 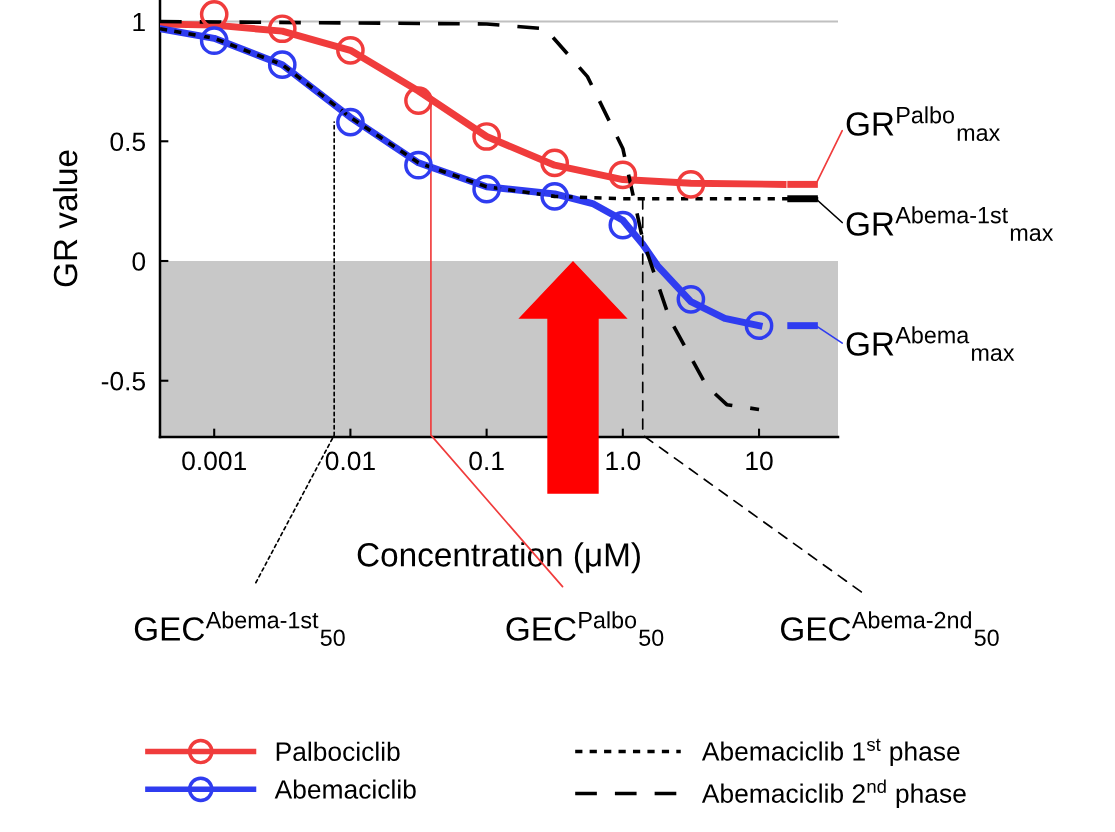 What do you see at coordinates (139, 261) in the screenshot?
I see `y-tick-label: 0` at bounding box center [139, 261].